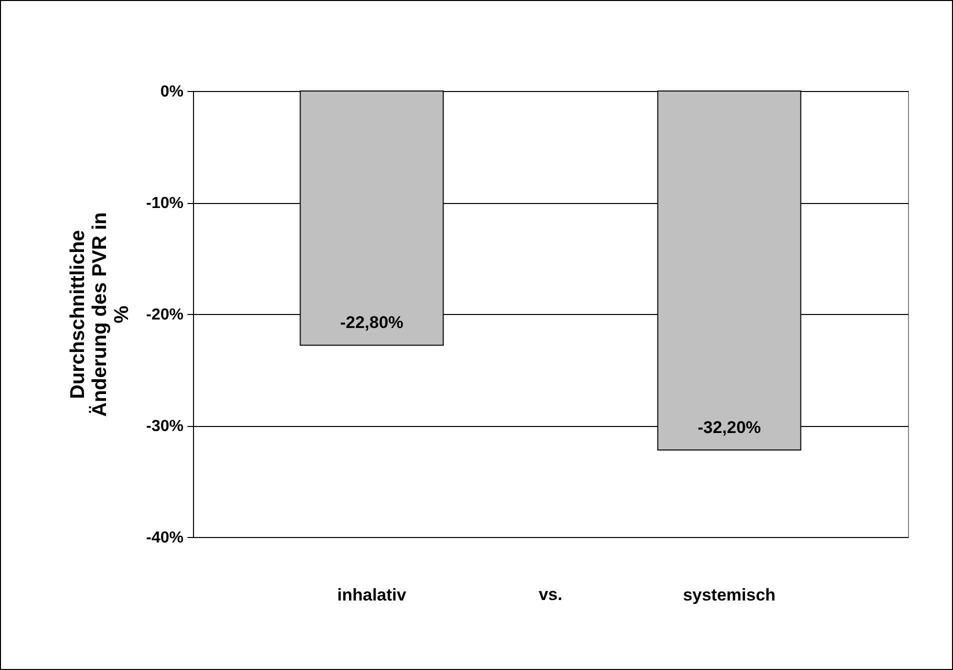 The image size is (953, 670). What do you see at coordinates (165, 538) in the screenshot?
I see `y-tick-label: -40%` at bounding box center [165, 538].